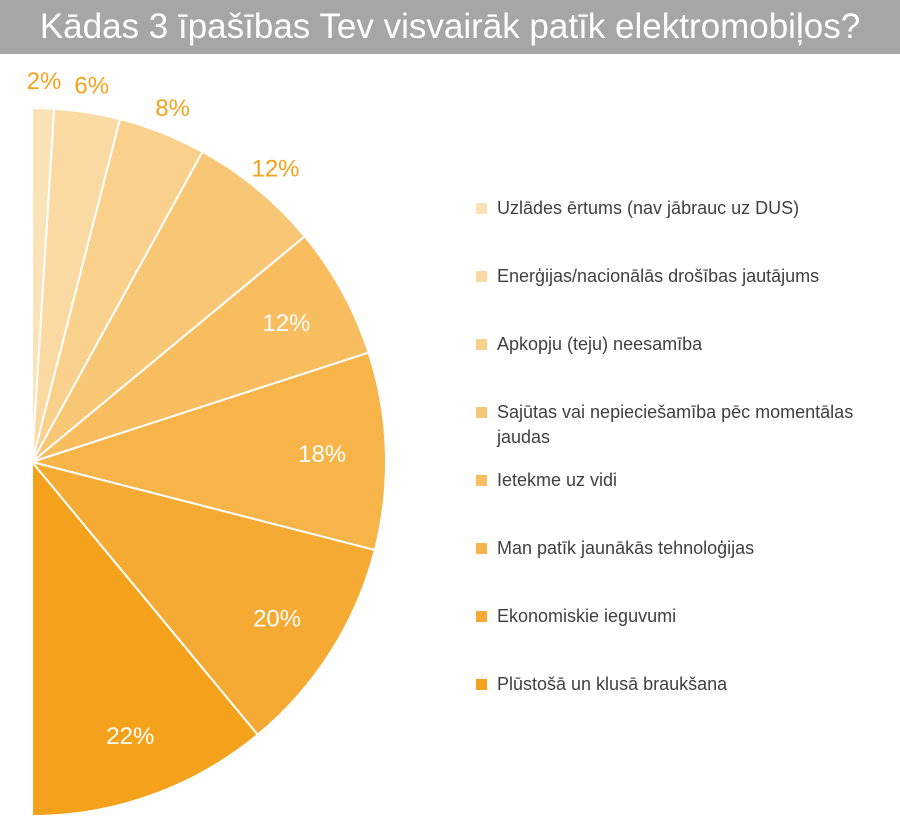 Image resolution: width=900 pixels, height=821 pixels. I want to click on legend-item: Enerģijas/nacionālās drošības jautājums, so click(666, 276).